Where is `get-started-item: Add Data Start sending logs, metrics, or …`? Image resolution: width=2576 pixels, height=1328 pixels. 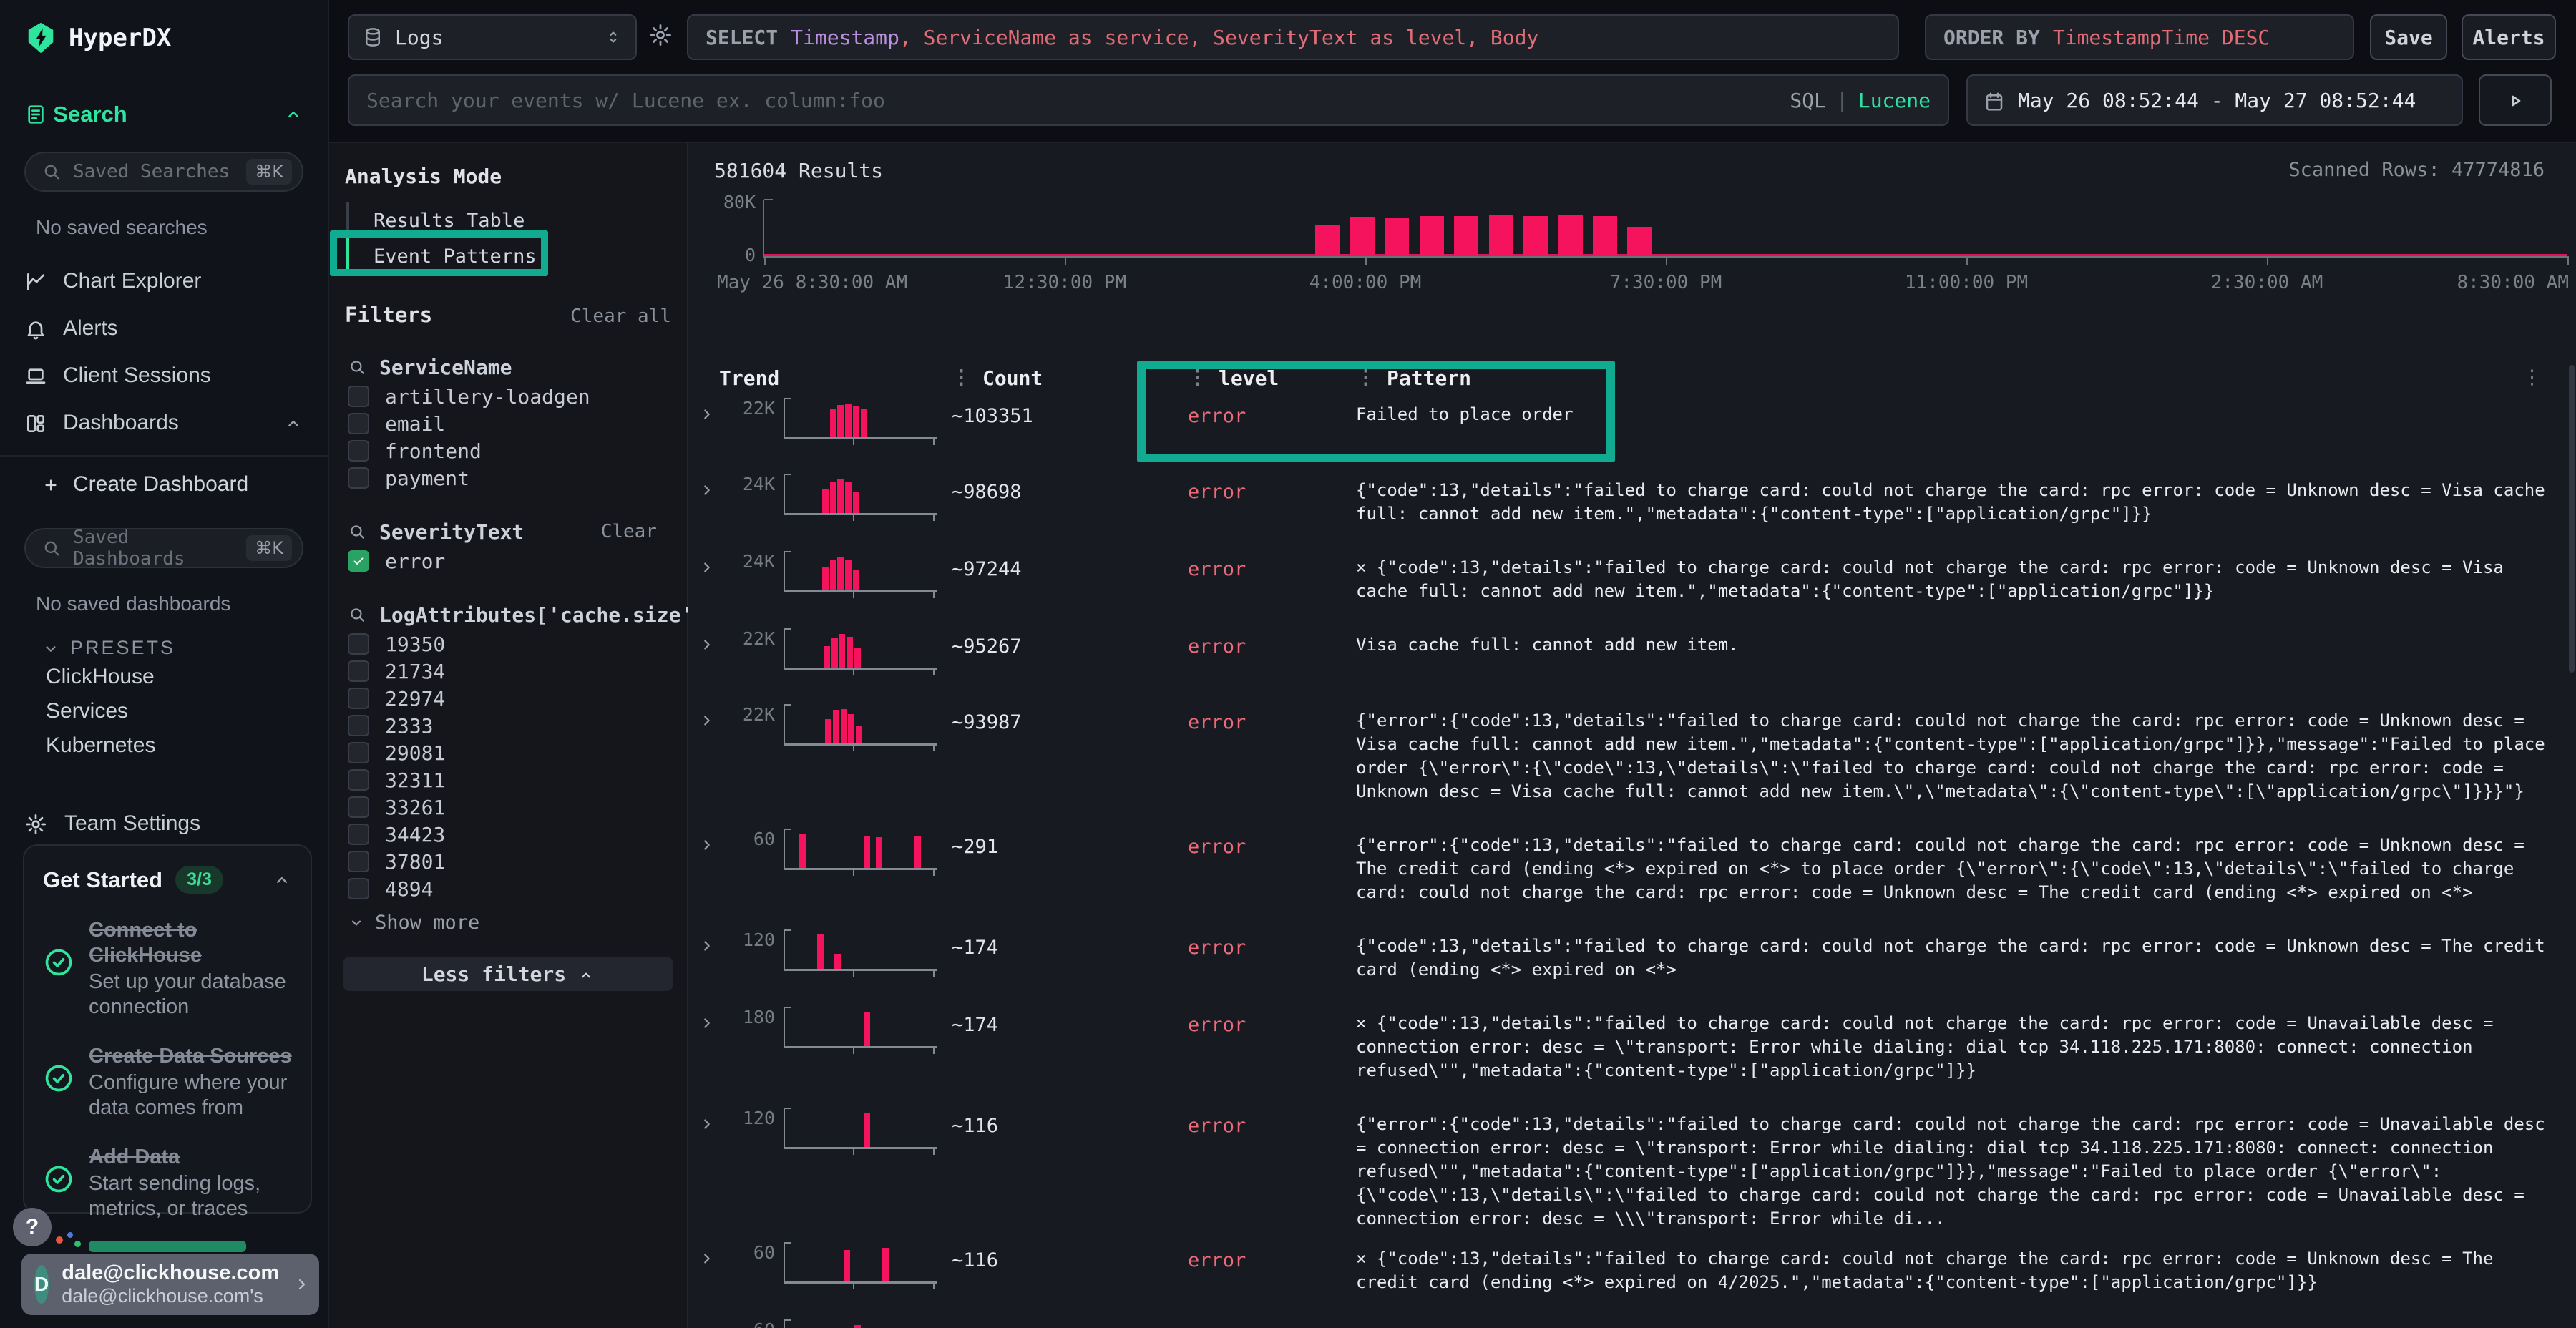
get-started-item: Add Data Start sending logs, metrics, or … is located at coordinates (167, 1183).